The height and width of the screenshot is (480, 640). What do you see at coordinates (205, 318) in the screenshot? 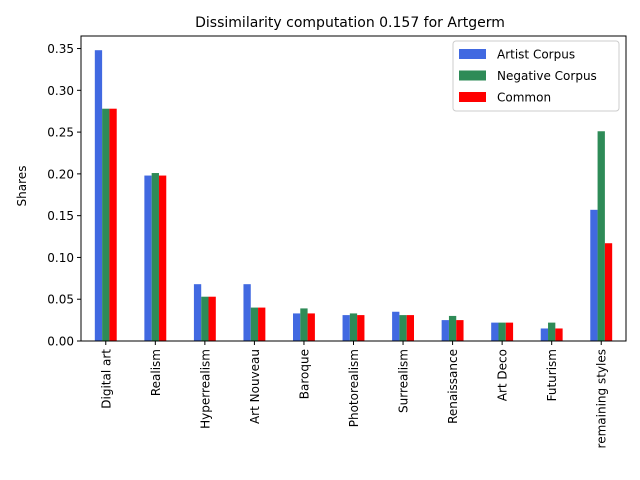
I see `bar-negative-corpus-hyperrealism` at bounding box center [205, 318].